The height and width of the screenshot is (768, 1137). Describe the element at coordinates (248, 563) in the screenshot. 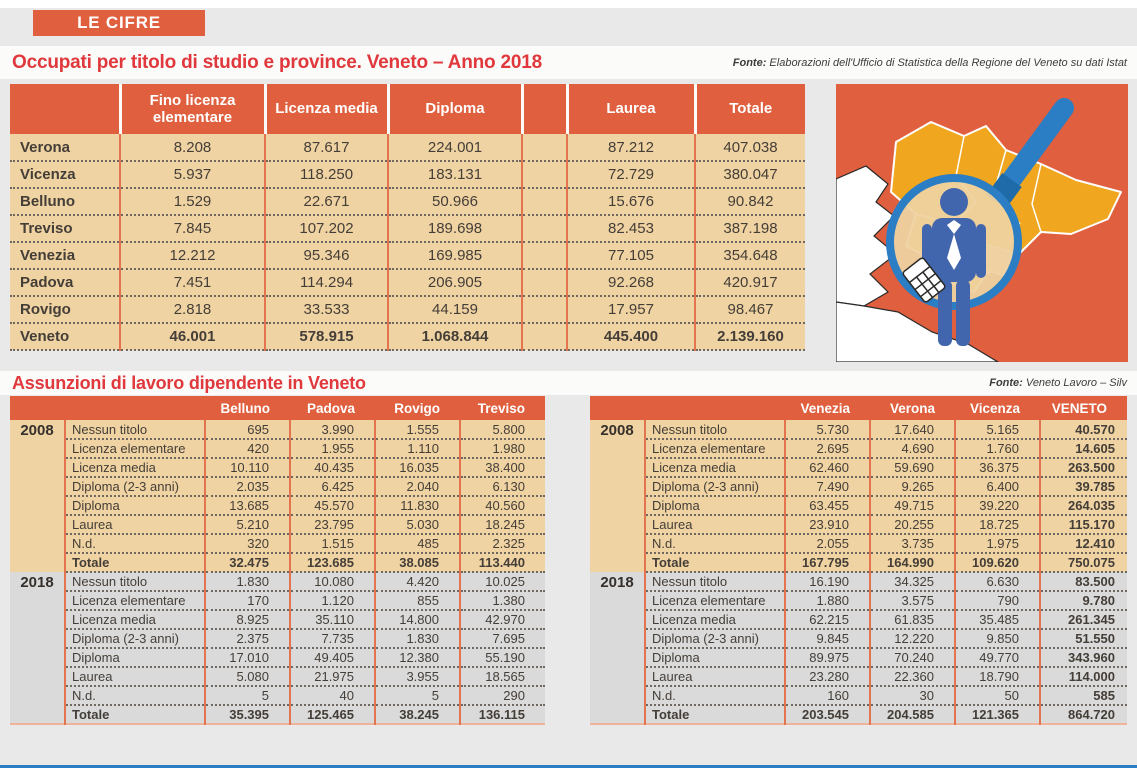

I see `value-cell: 32.475` at that location.